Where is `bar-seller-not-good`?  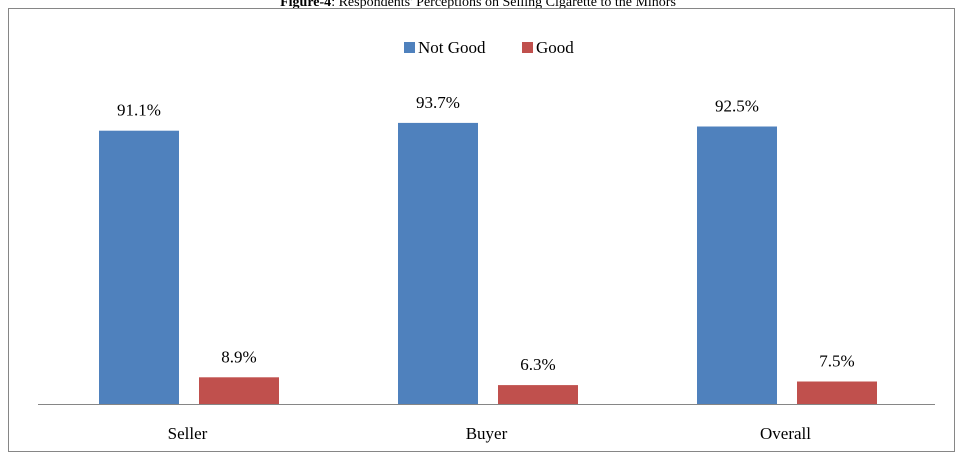
bar-seller-not-good is located at coordinates (139, 267).